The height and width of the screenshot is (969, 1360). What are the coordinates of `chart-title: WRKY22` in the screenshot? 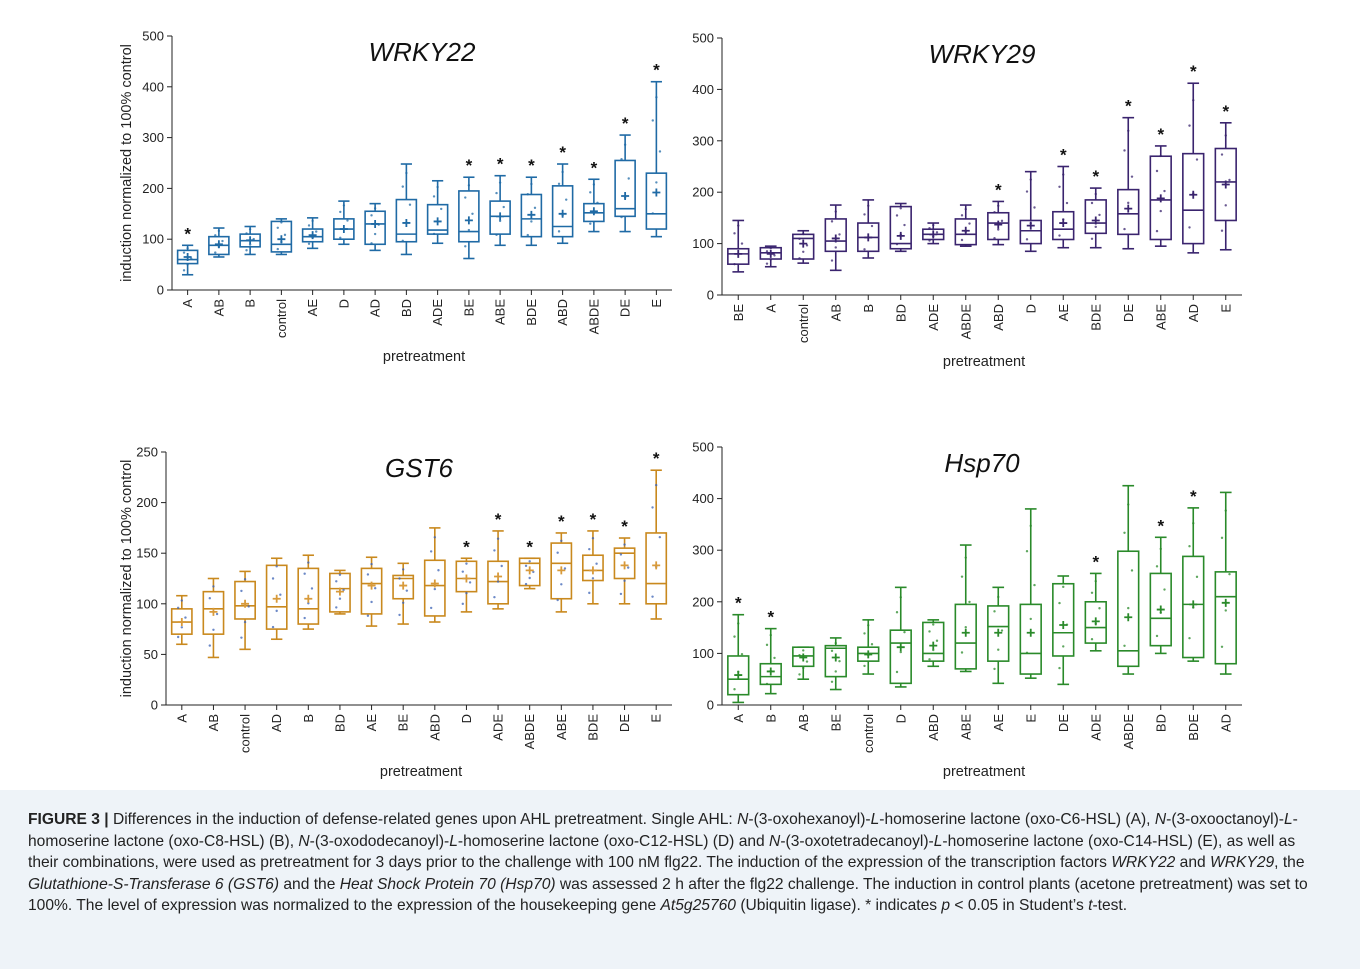 It's located at (422, 52).